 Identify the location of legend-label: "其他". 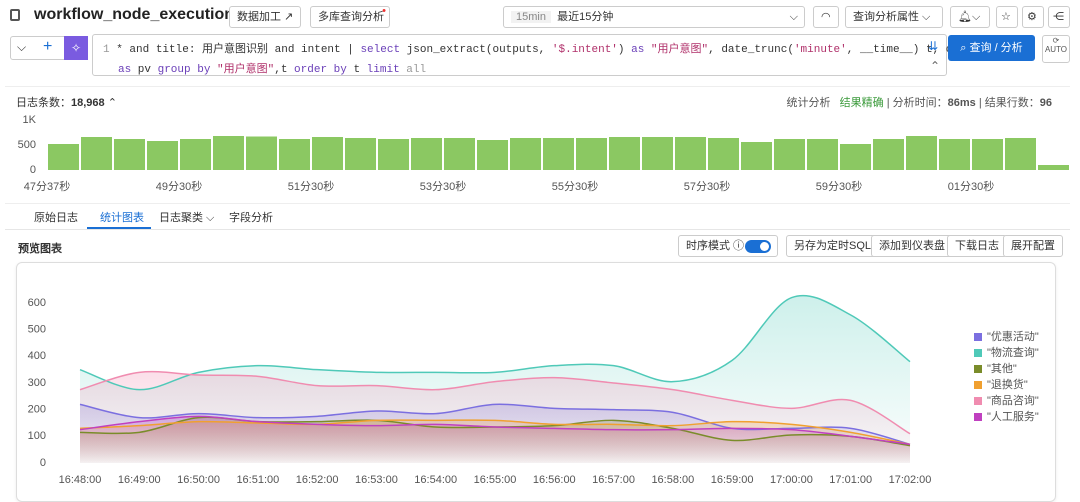
(1002, 368).